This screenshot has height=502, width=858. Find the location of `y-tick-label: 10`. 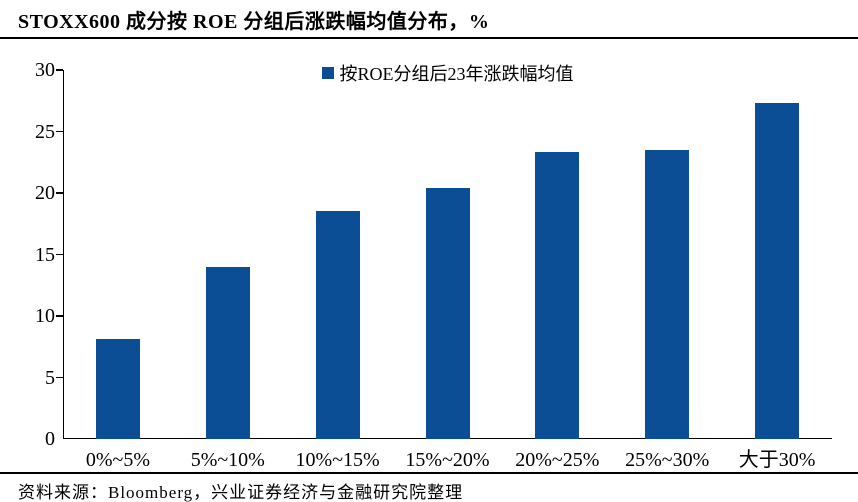

y-tick-label: 10 is located at coordinates (45, 316).